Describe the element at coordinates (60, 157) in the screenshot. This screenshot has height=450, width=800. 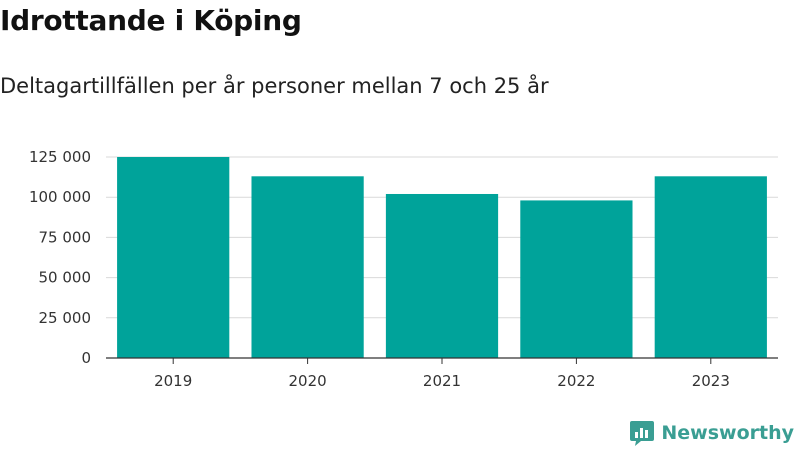
I see `y-tick-label: 125 000` at that location.